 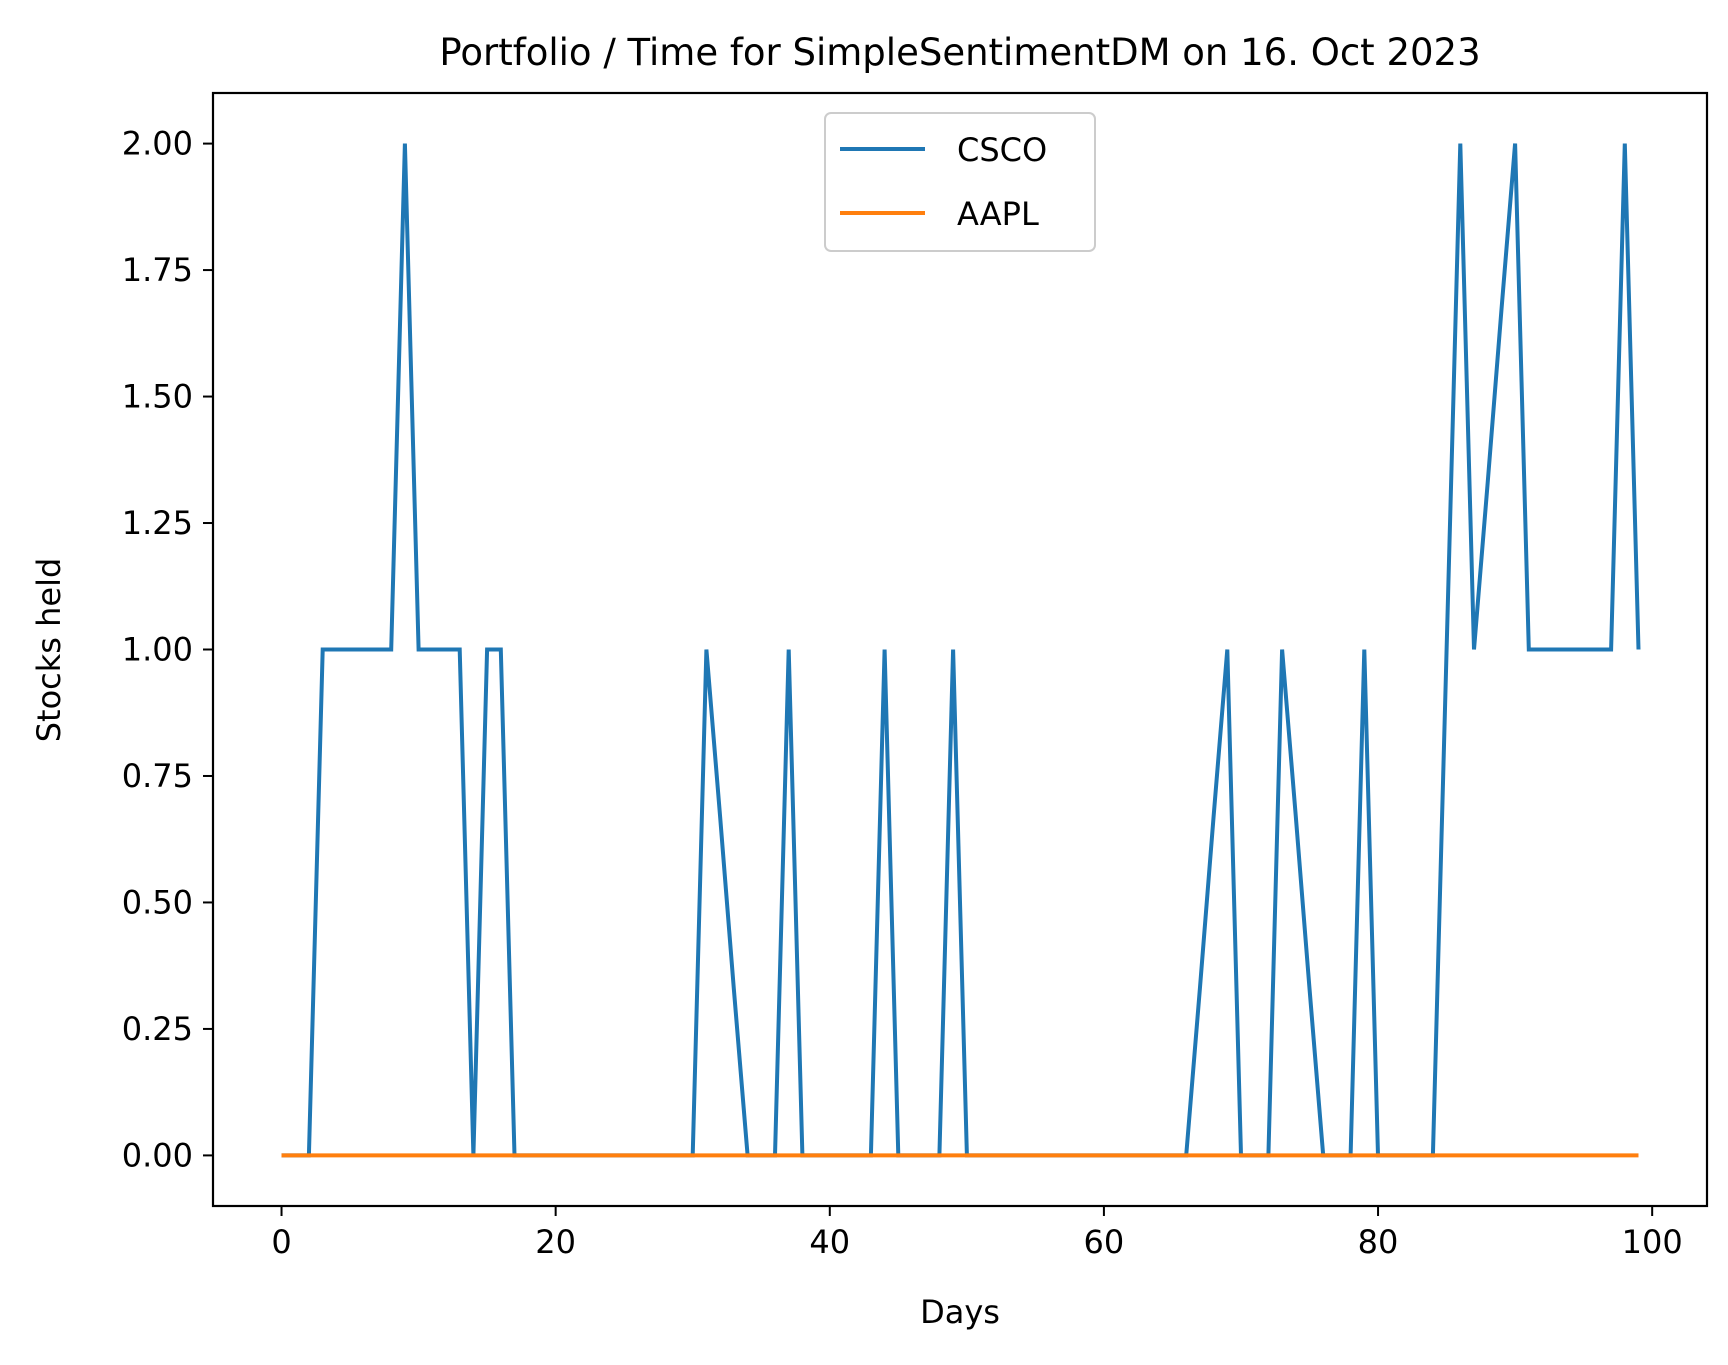 I want to click on y-tick-label: 0.00, so click(x=157, y=1155).